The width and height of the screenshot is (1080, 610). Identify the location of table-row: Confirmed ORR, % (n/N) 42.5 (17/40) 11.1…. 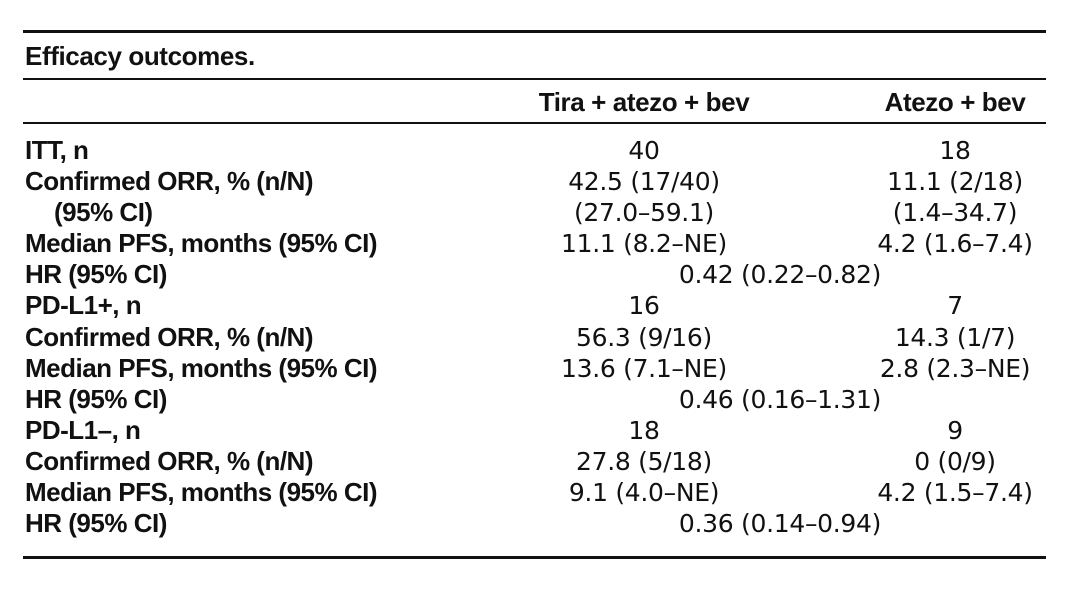
(540, 181).